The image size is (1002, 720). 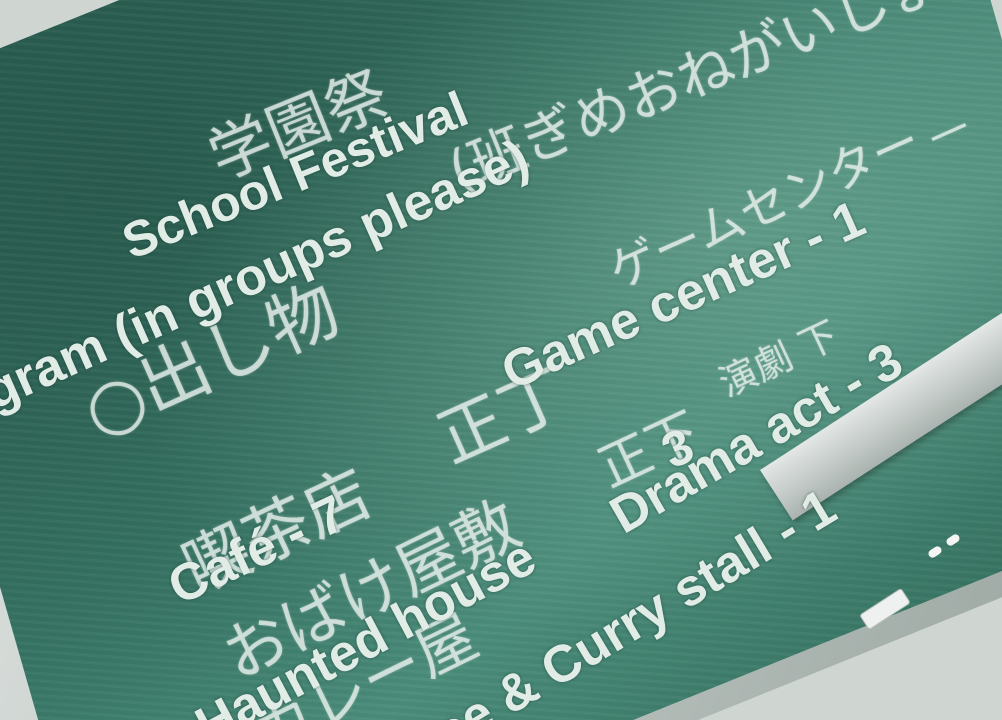 What do you see at coordinates (257, 550) in the screenshot?
I see `subtitle-cafe: Café - 7` at bounding box center [257, 550].